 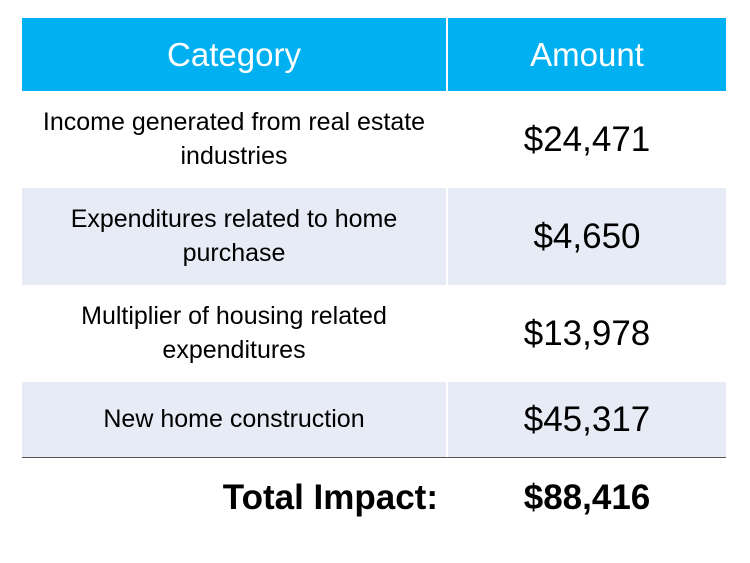 I want to click on table-row: New home construction $45,317, so click(x=374, y=419).